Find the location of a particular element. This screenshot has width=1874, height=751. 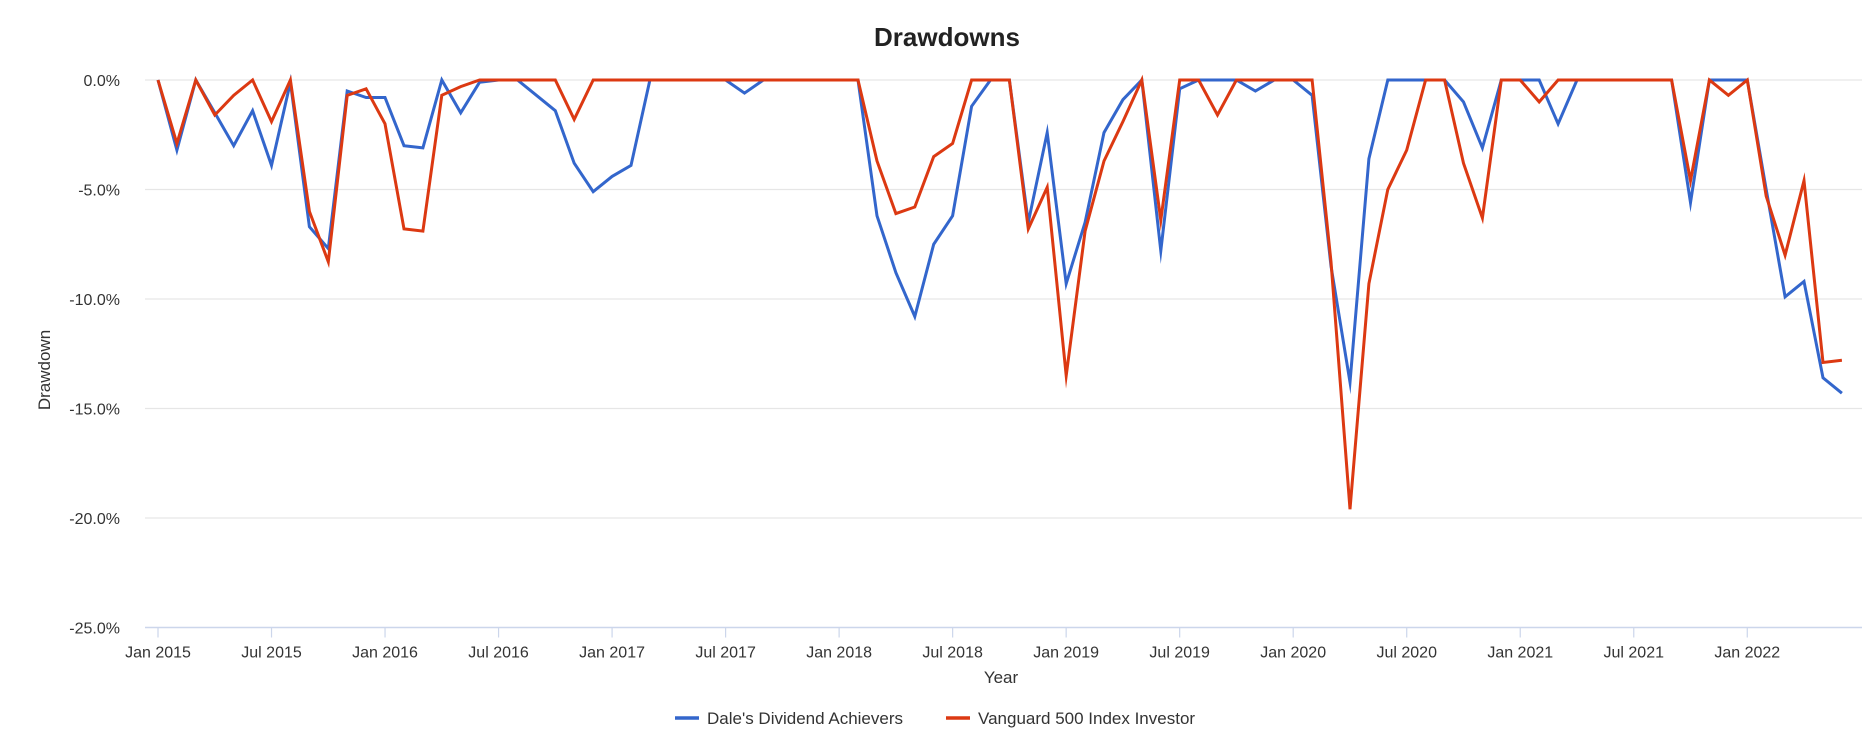

y-axis-ticks: 0.0% -5.0% -10.0% -15.0% -20.0% -25.0% is located at coordinates (94, 355).